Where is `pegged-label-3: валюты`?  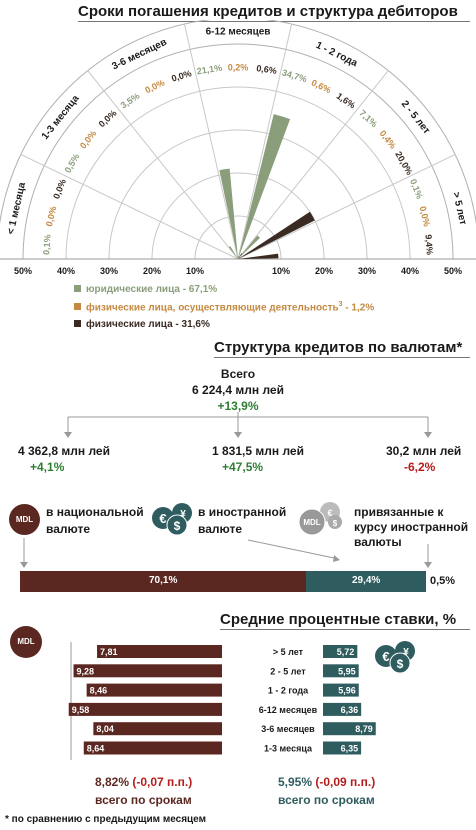 pegged-label-3: валюты is located at coordinates (378, 542).